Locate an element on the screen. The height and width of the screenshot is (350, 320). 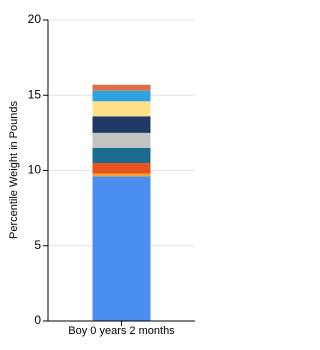
y-axis-label: Percentile Weight in Pounds is located at coordinates (14, 170).